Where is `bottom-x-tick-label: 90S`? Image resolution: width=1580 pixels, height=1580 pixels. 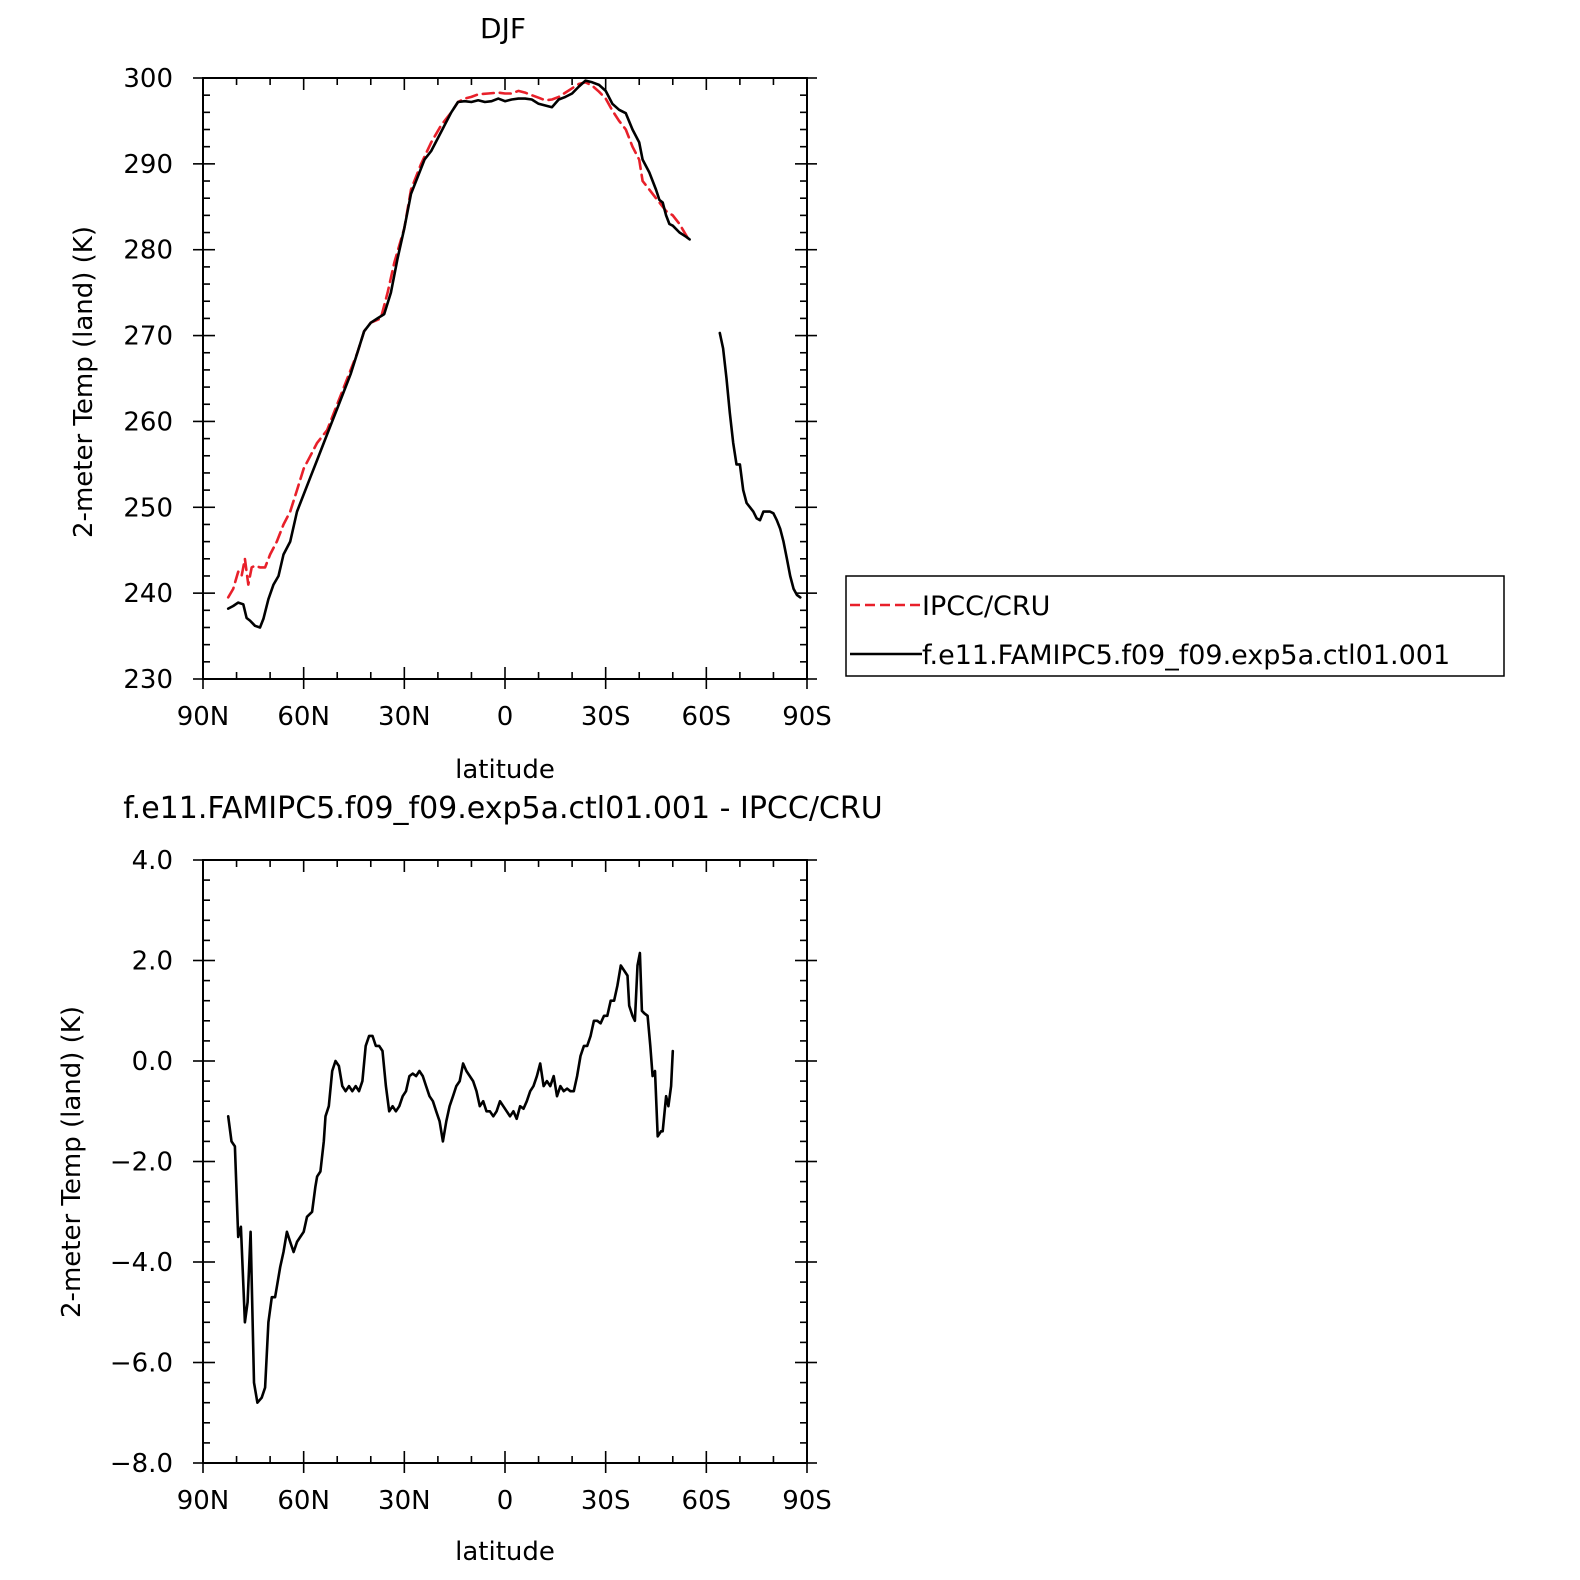
bottom-x-tick-label: 90S is located at coordinates (807, 1501).